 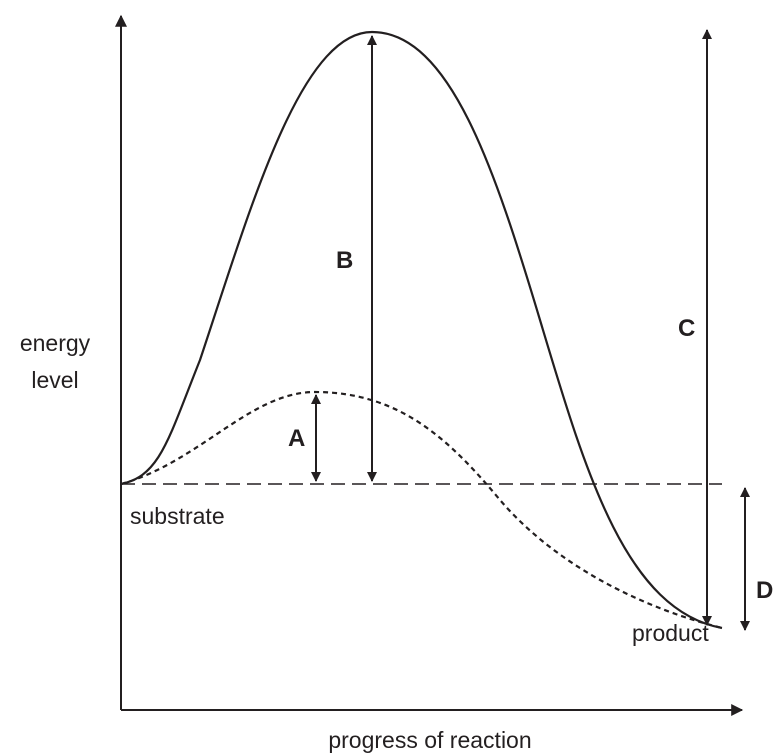 What do you see at coordinates (686, 328) in the screenshot?
I see `label-c: C` at bounding box center [686, 328].